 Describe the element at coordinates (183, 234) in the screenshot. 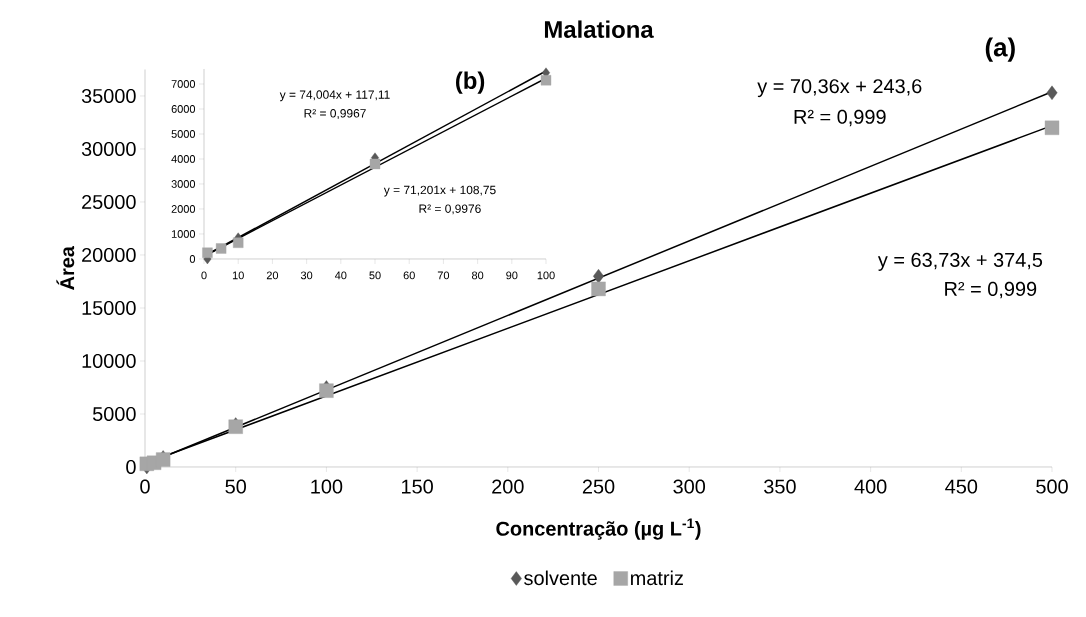

I see `y-tick-label: 1000` at that location.